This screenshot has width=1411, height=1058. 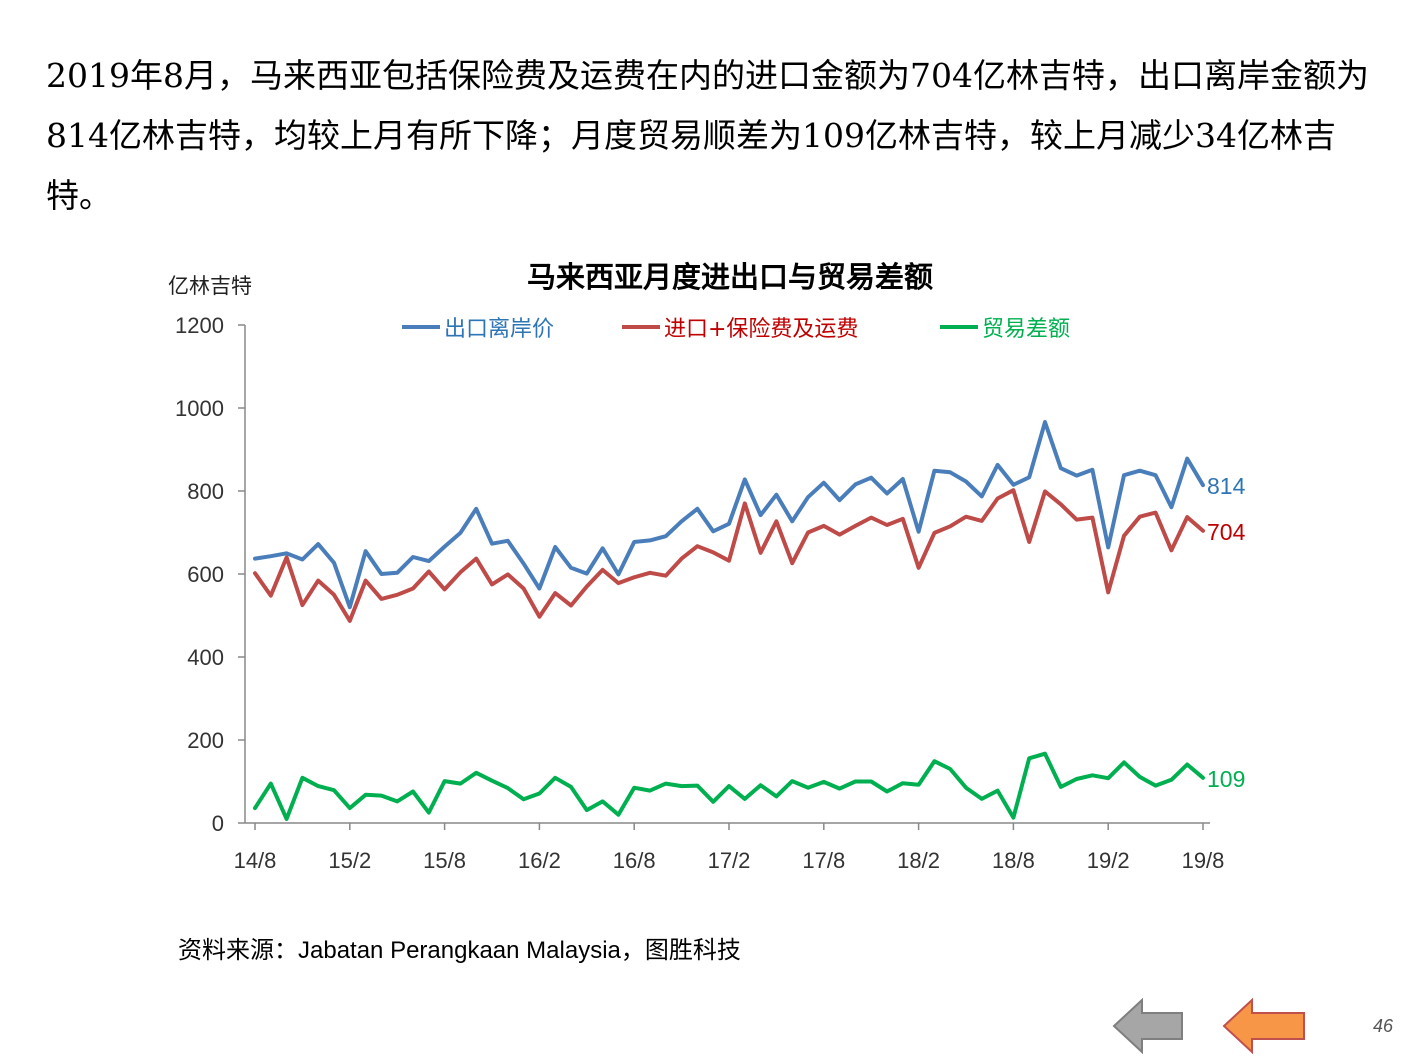 I want to click on x-tick-label: 17/8, so click(x=823, y=860).